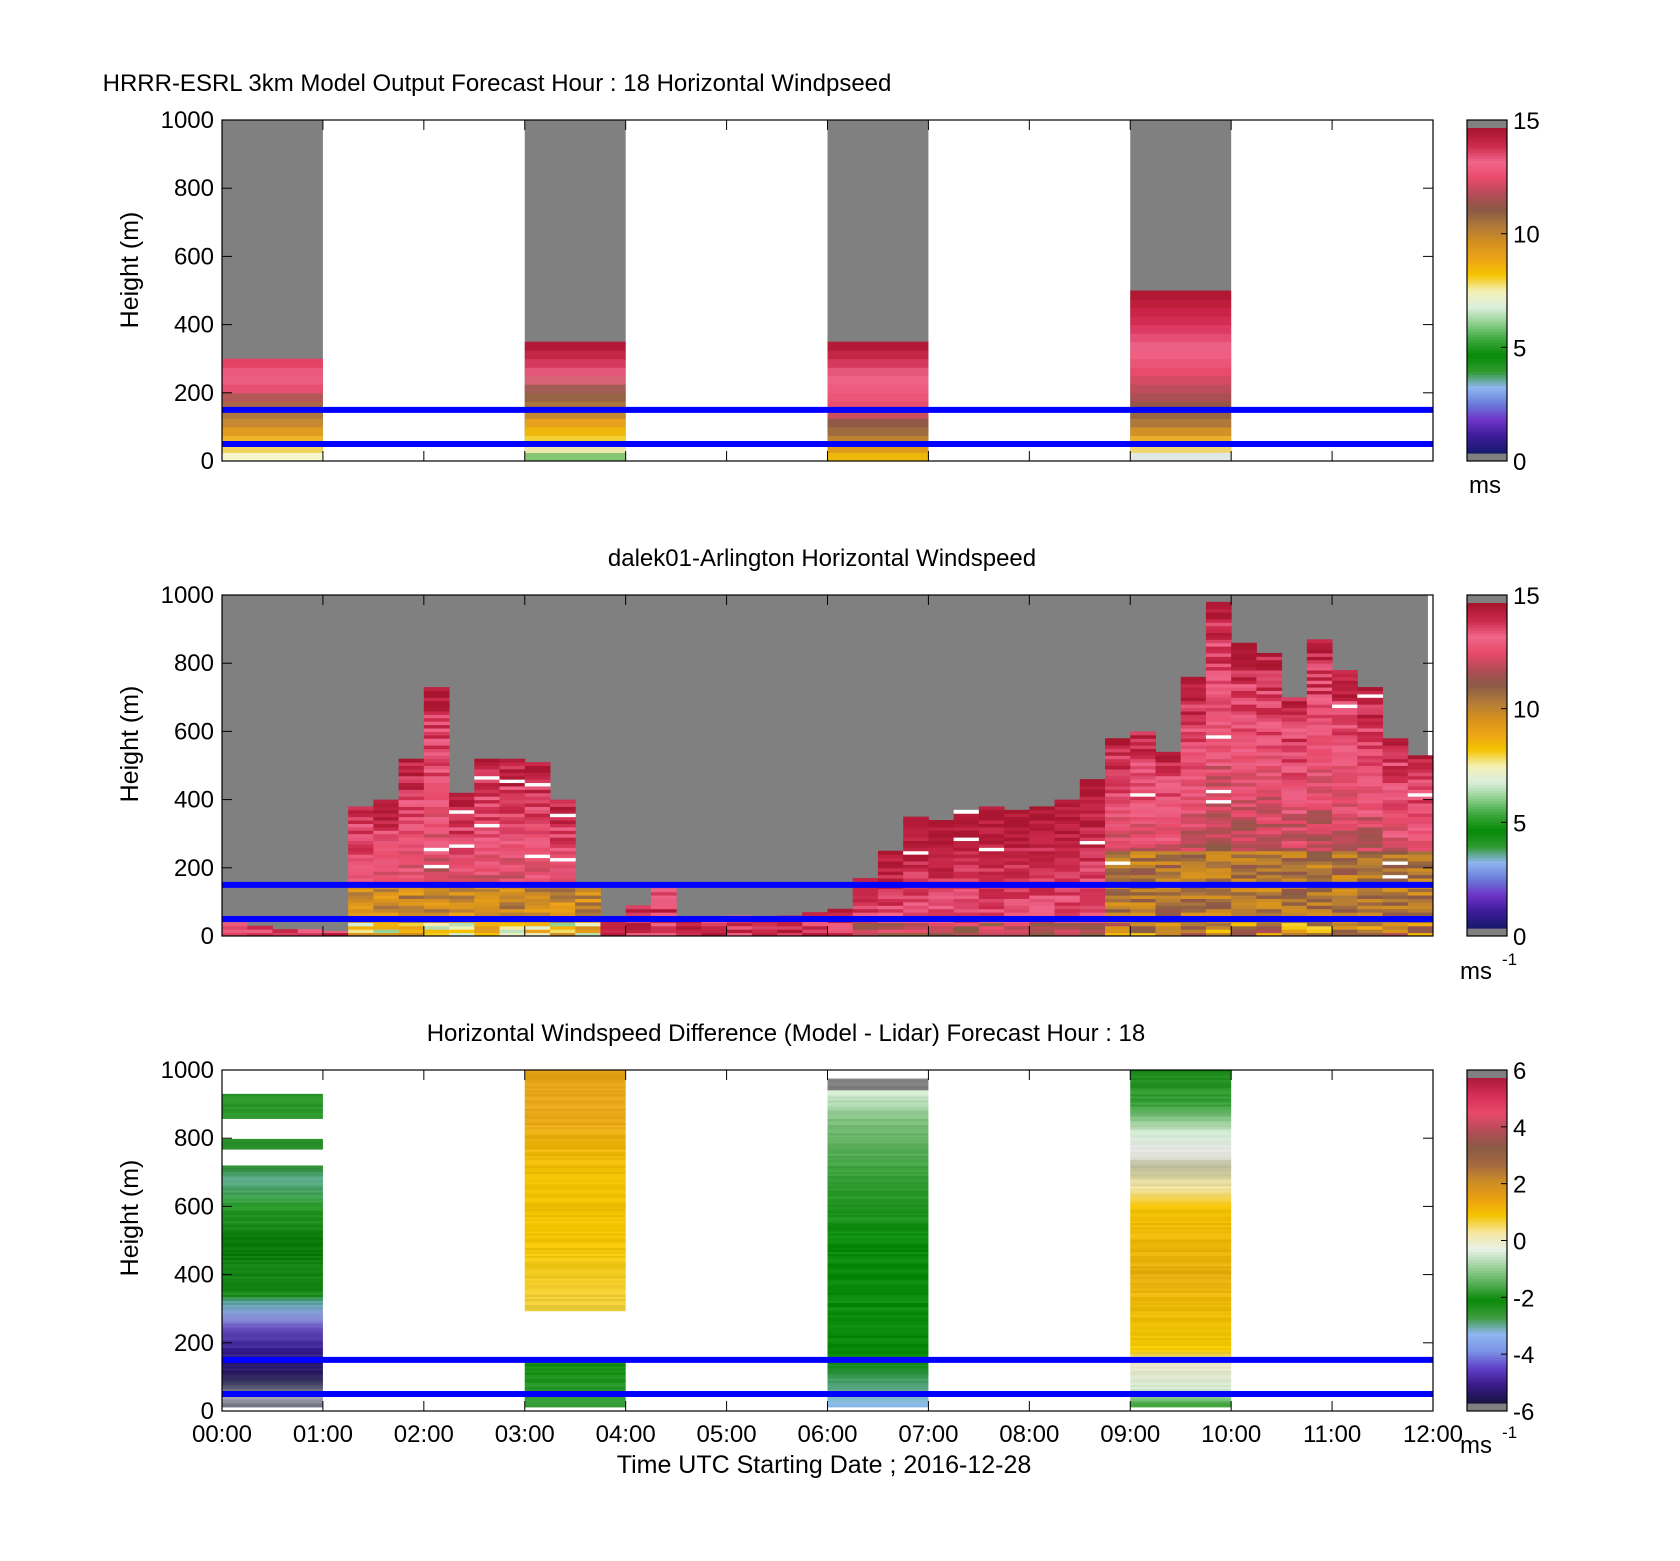 This screenshot has height=1561, width=1680. Describe the element at coordinates (1487, 290) in the screenshot. I see `colorbar-frame` at that location.